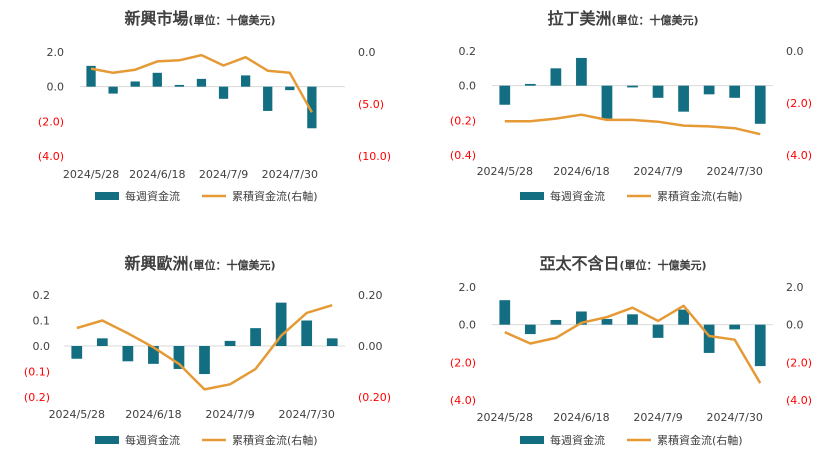  What do you see at coordinates (579, 263) in the screenshot?
I see `chart-title-main: 亞太不含日` at bounding box center [579, 263].